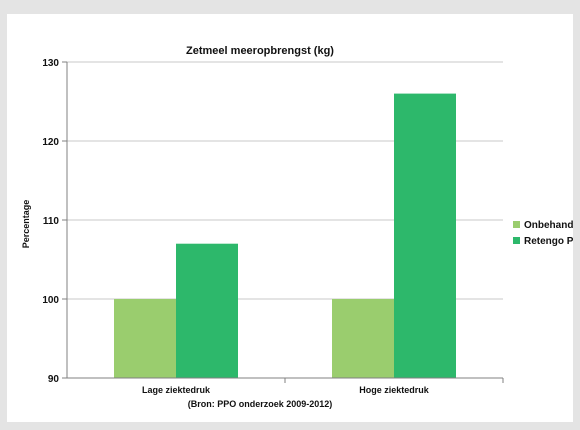  I want to click on y-tick-label: 120, so click(50, 142).